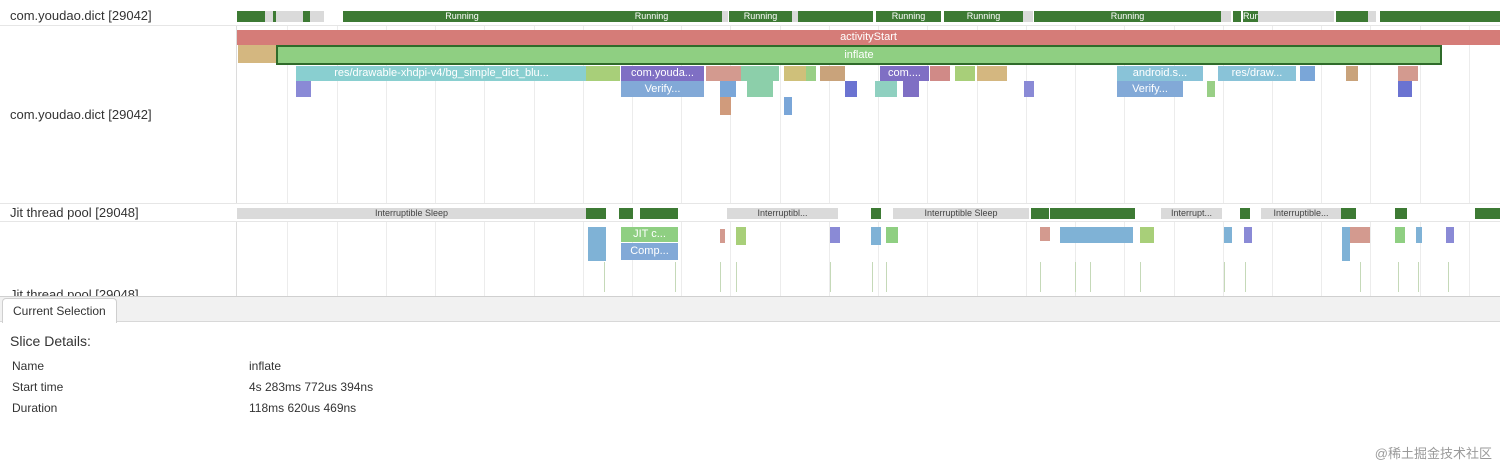 The width and height of the screenshot is (1500, 470). Describe the element at coordinates (81, 114) in the screenshot. I see `main-slices-track-label: com.youdao.dict [29042]` at that location.